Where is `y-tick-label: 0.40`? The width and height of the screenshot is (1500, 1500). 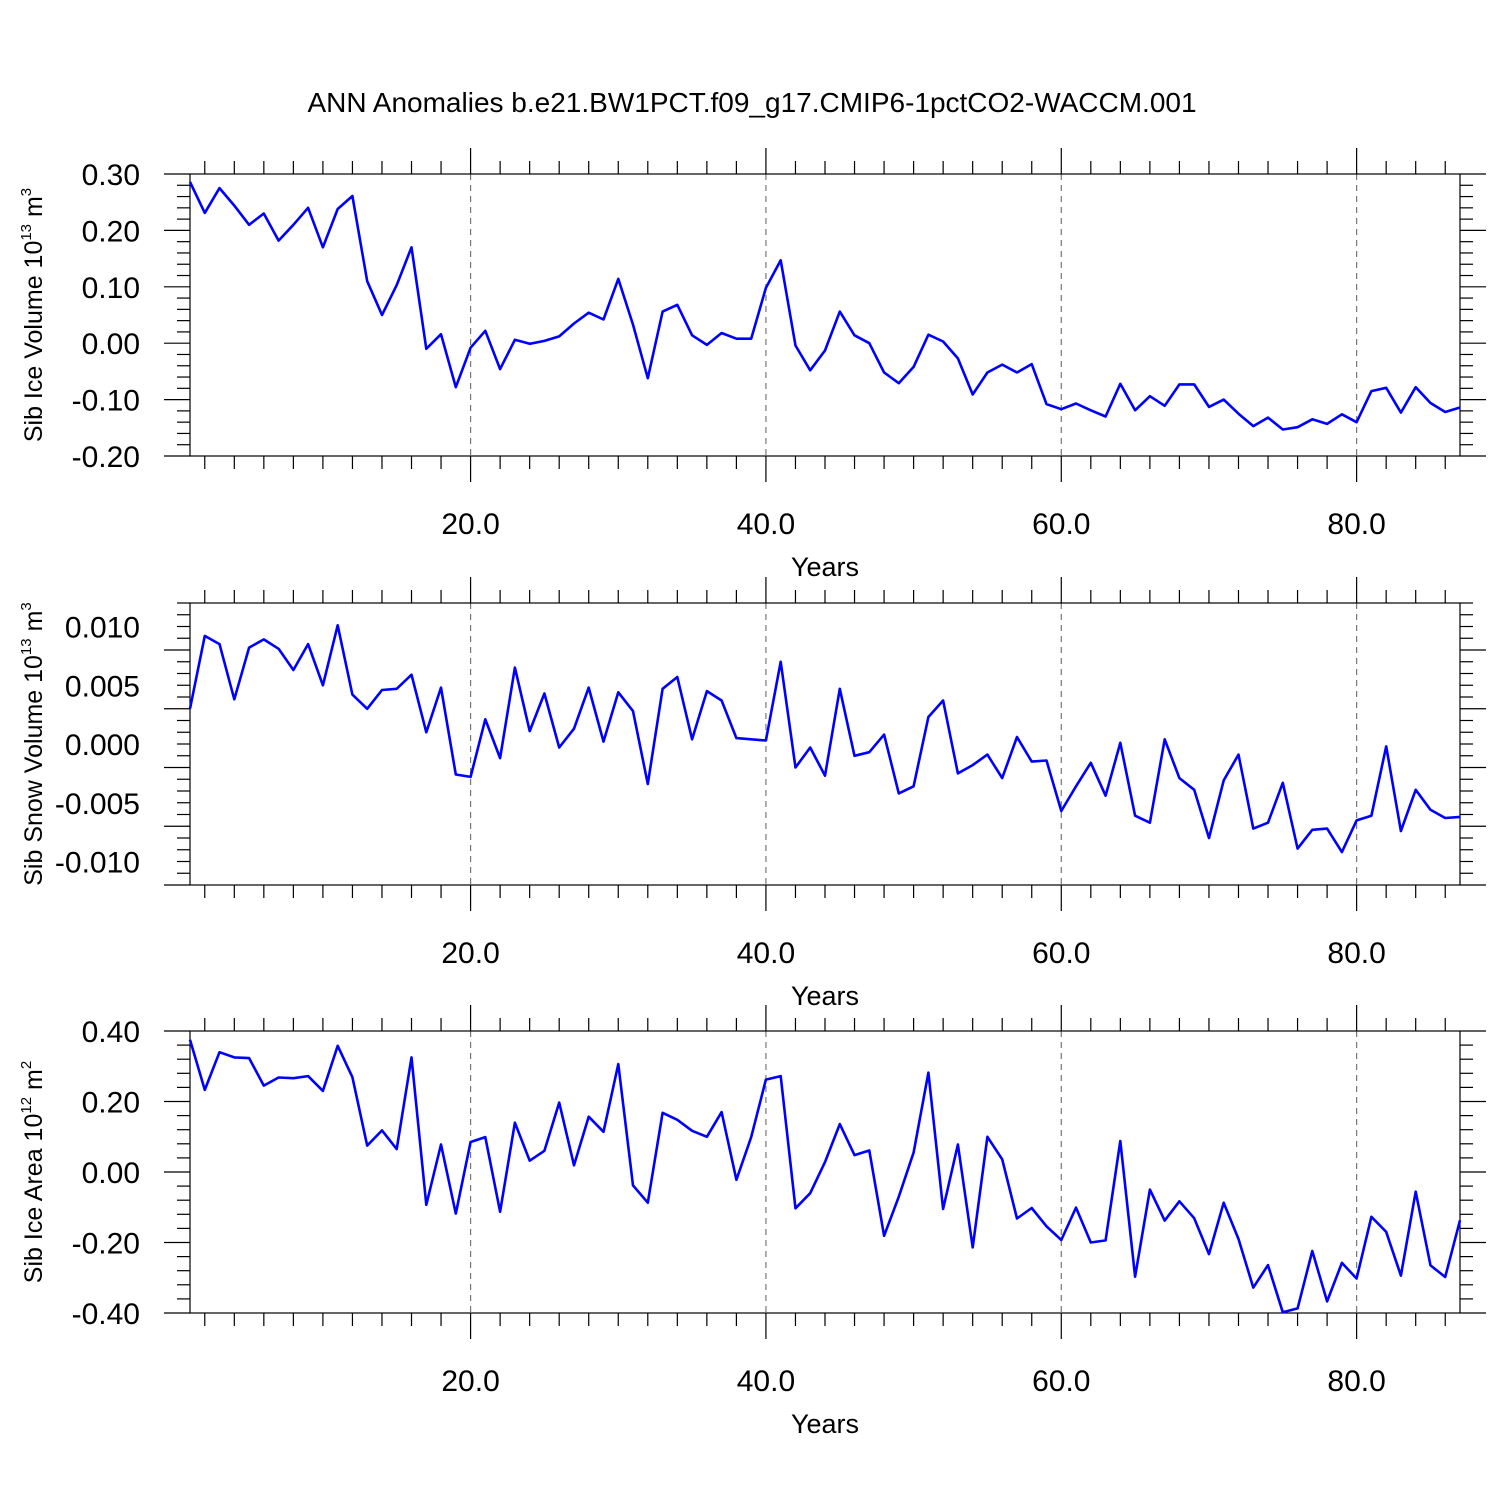 y-tick-label: 0.40 is located at coordinates (111, 1032).